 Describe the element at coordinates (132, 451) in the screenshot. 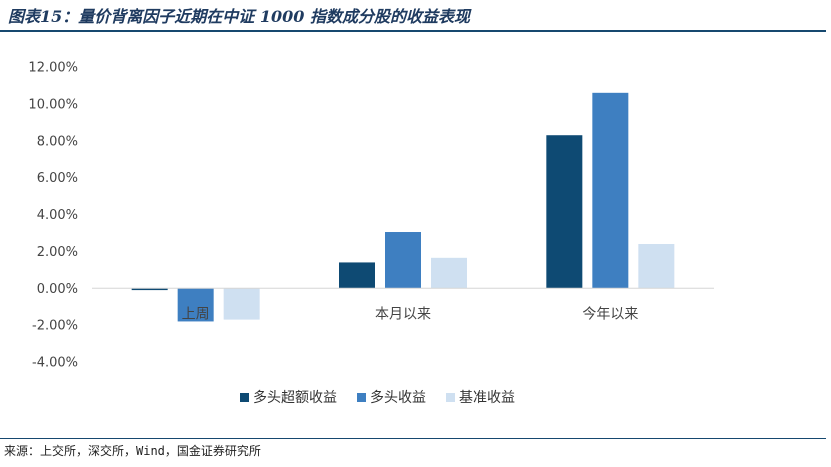

I see `source-note: 来源：上交所，深交所，Wind，国金证券研究所` at that location.